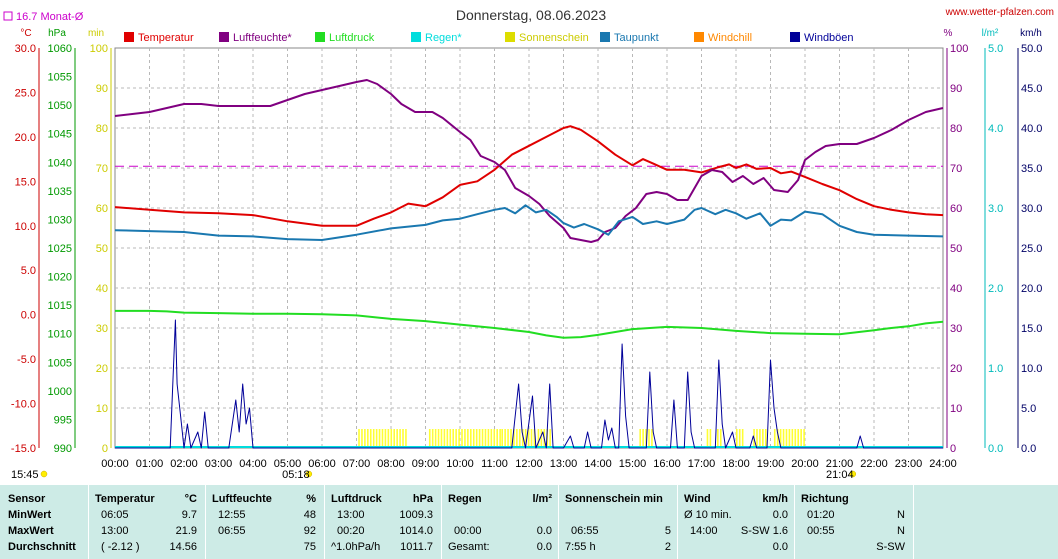 This screenshot has height=559, width=1058. What do you see at coordinates (708, 515) in the screenshot?
I see `stats-wind-avg-label: Ø 10 min.` at bounding box center [708, 515].